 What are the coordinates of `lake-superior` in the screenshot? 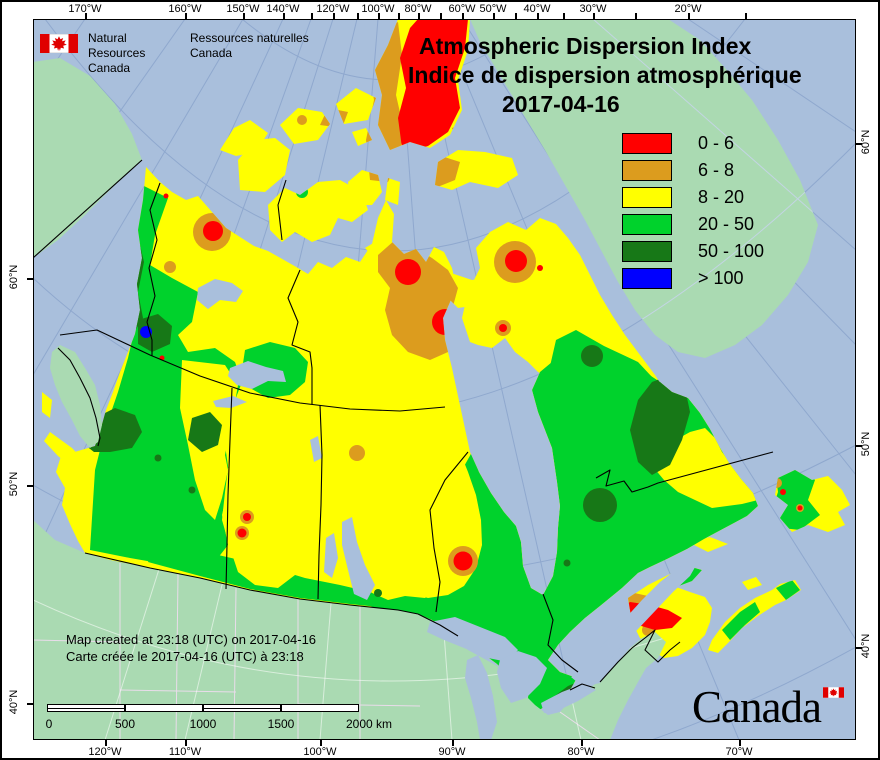 It's located at (472, 639).